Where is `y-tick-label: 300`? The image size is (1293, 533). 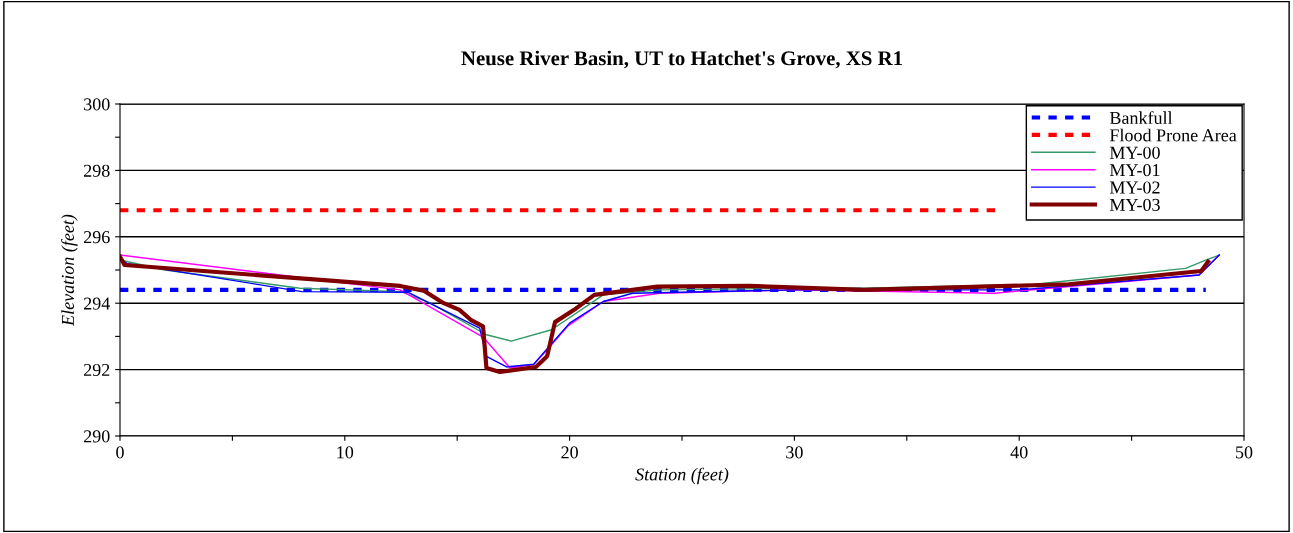 y-tick-label: 300 is located at coordinates (97, 104).